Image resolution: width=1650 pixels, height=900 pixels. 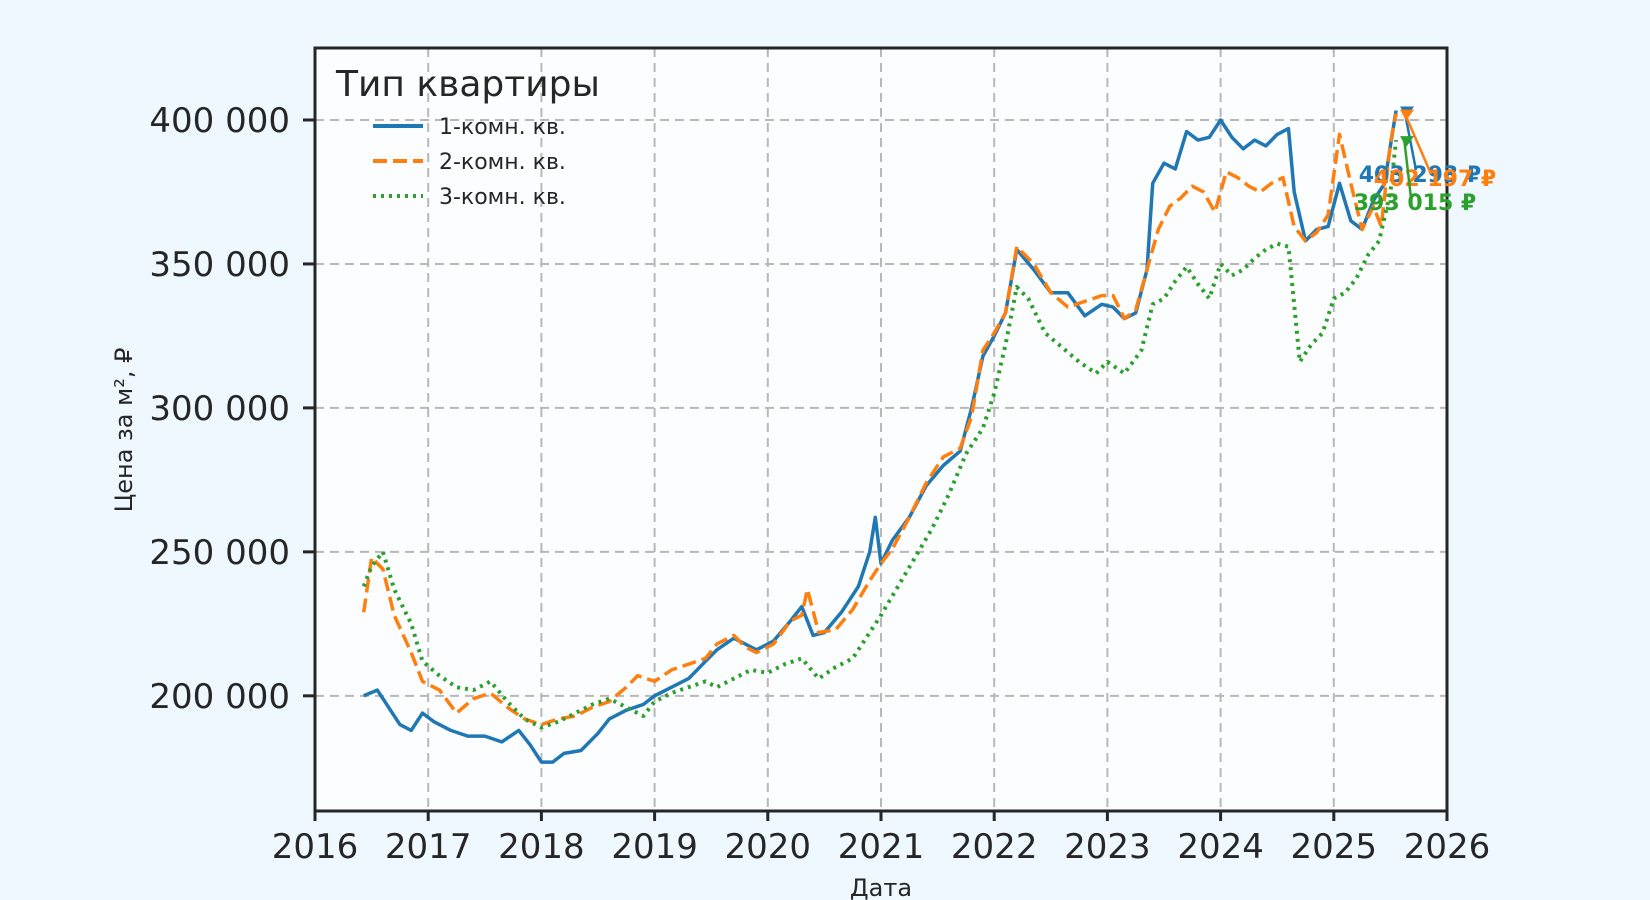 I want to click on legend-title: Тип квартиры, so click(x=467, y=84).